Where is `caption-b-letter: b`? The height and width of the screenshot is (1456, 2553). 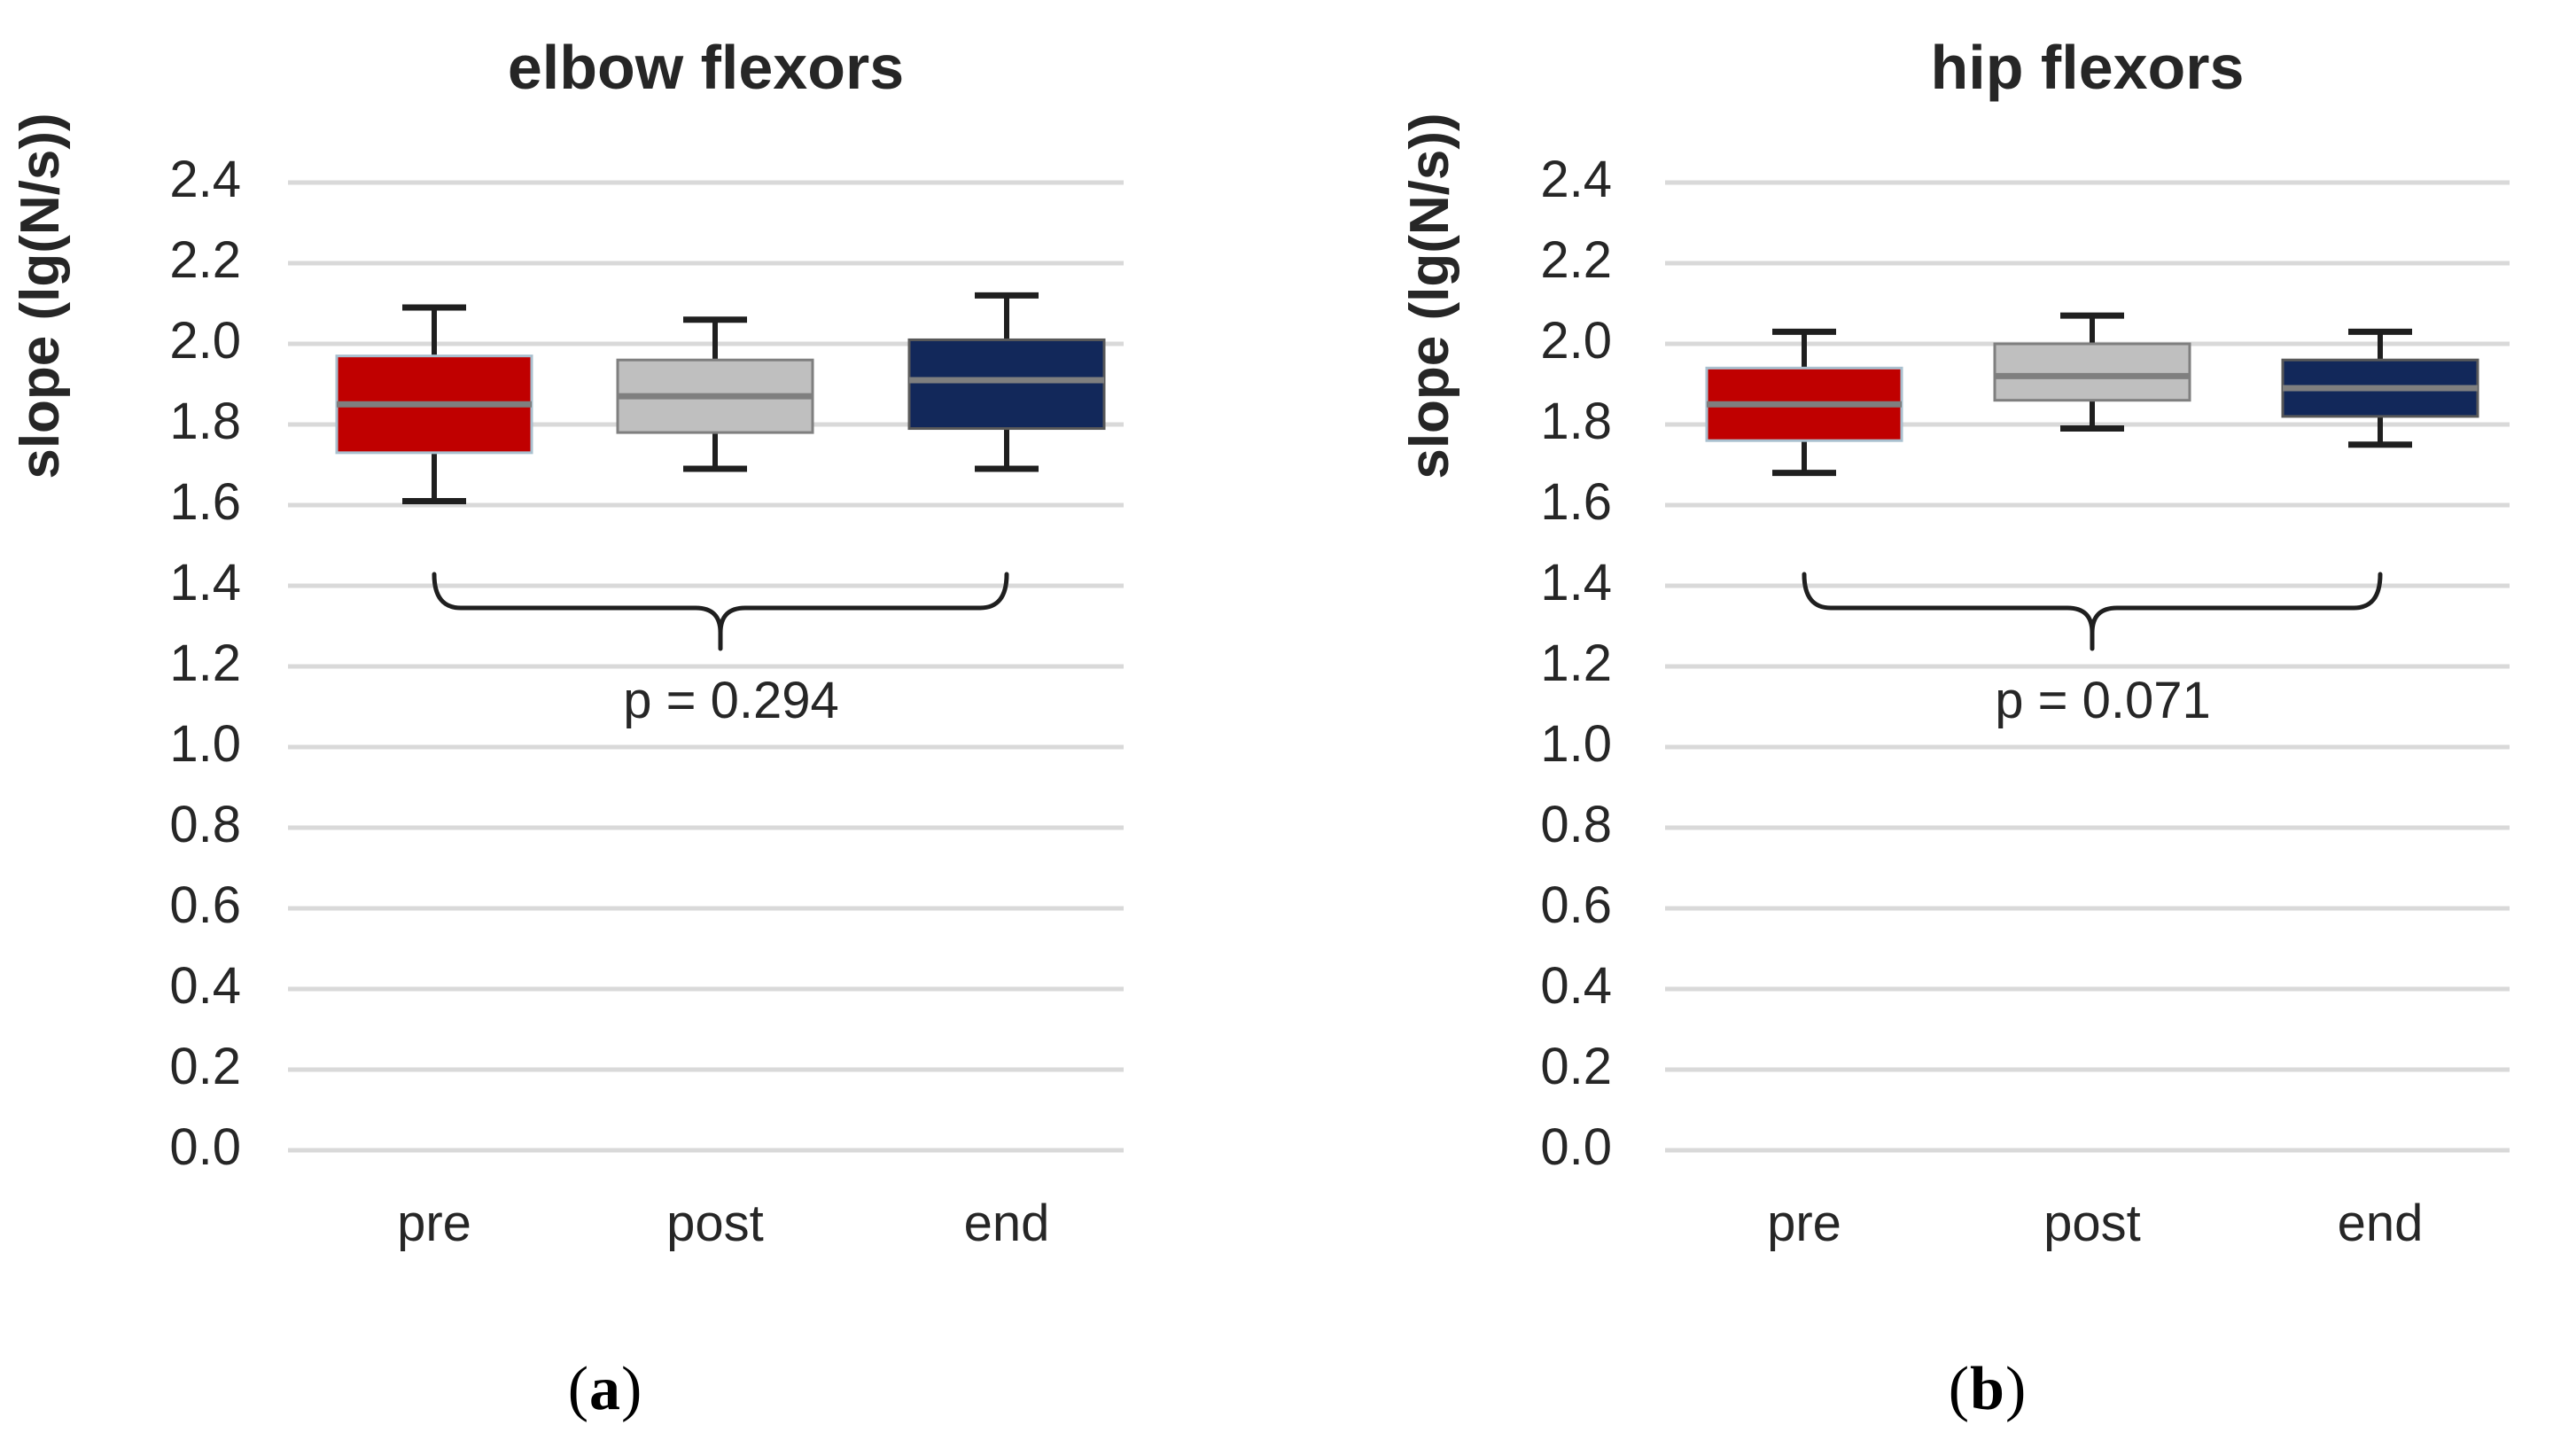 caption-b-letter: b is located at coordinates (1987, 1389).